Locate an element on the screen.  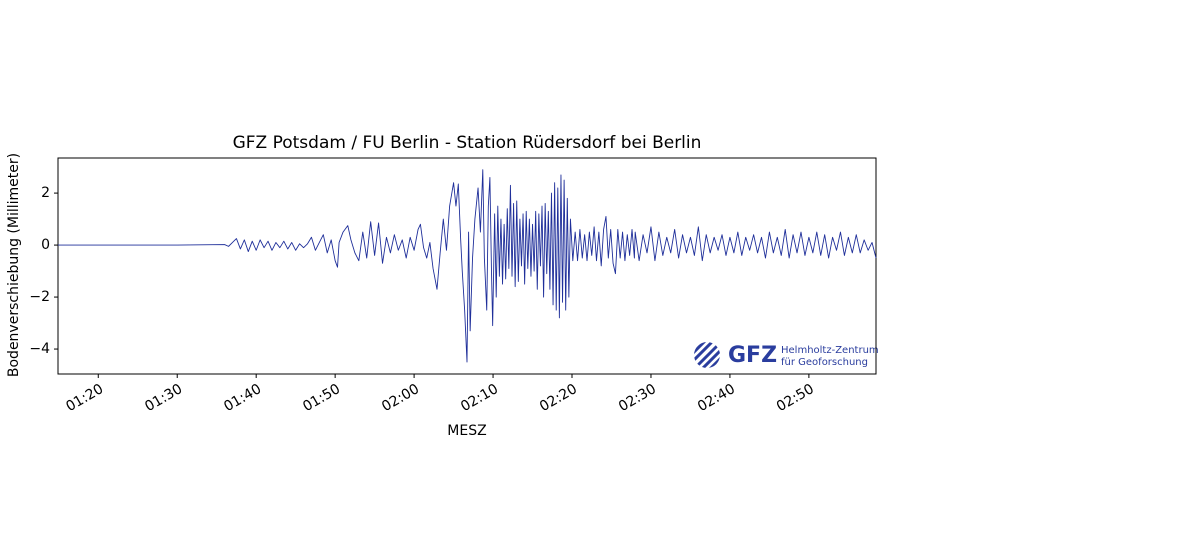
y-tick-label: −4 is located at coordinates (39, 349).